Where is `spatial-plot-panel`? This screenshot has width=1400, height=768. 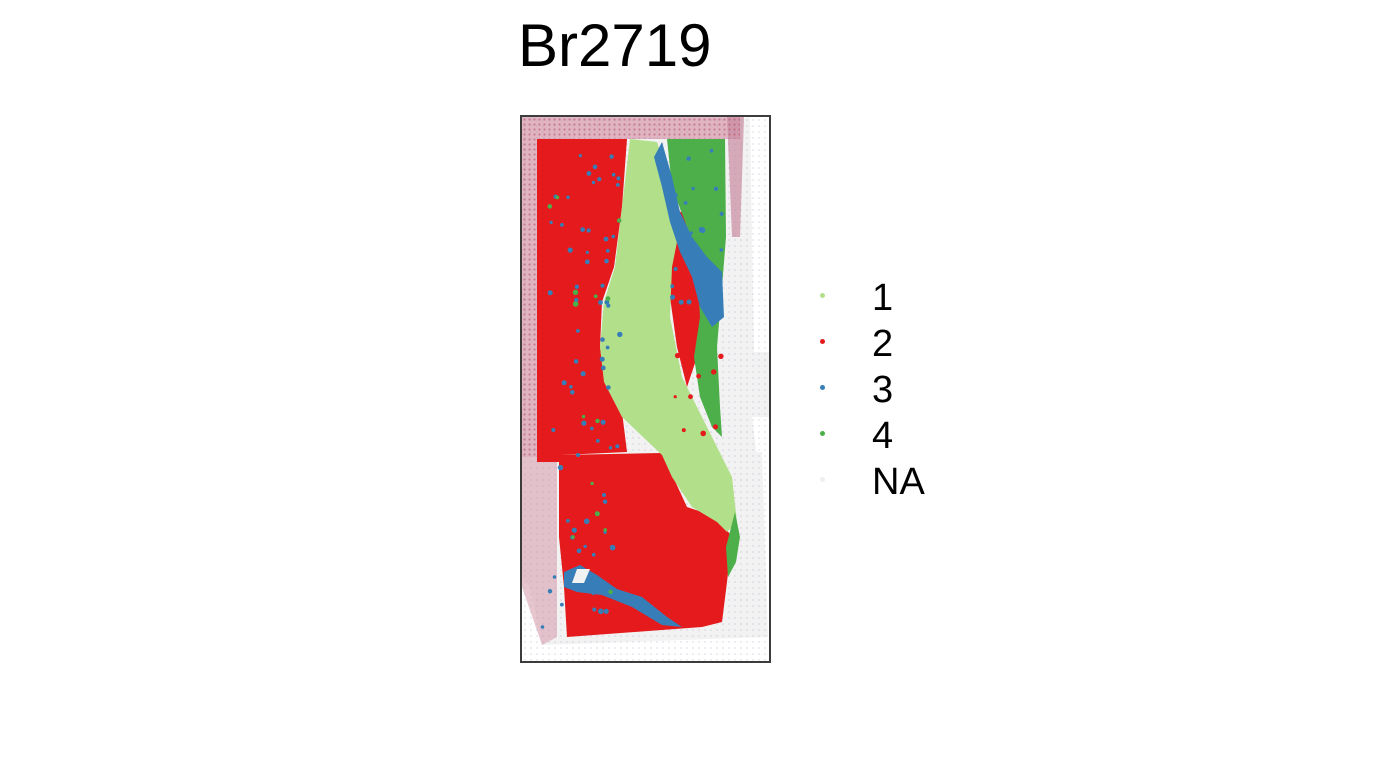
spatial-plot-panel is located at coordinates (645, 389).